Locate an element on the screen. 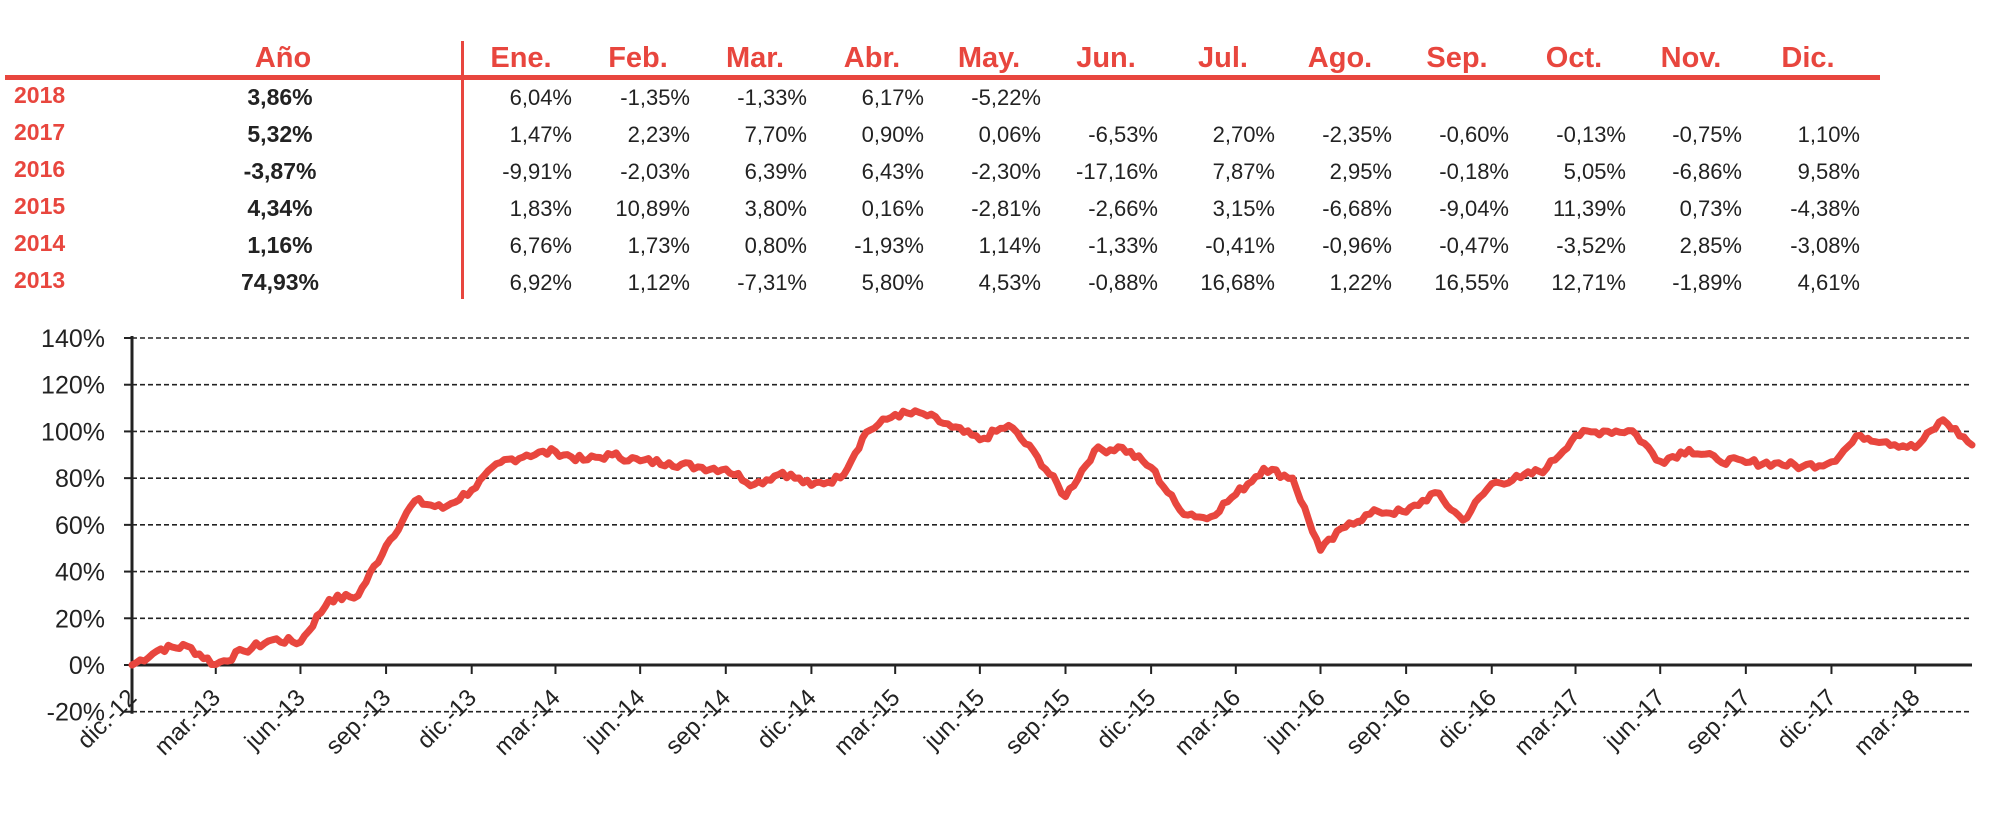 The image size is (2008, 826). monthly-return-cell: 1,83% is located at coordinates (540, 208).